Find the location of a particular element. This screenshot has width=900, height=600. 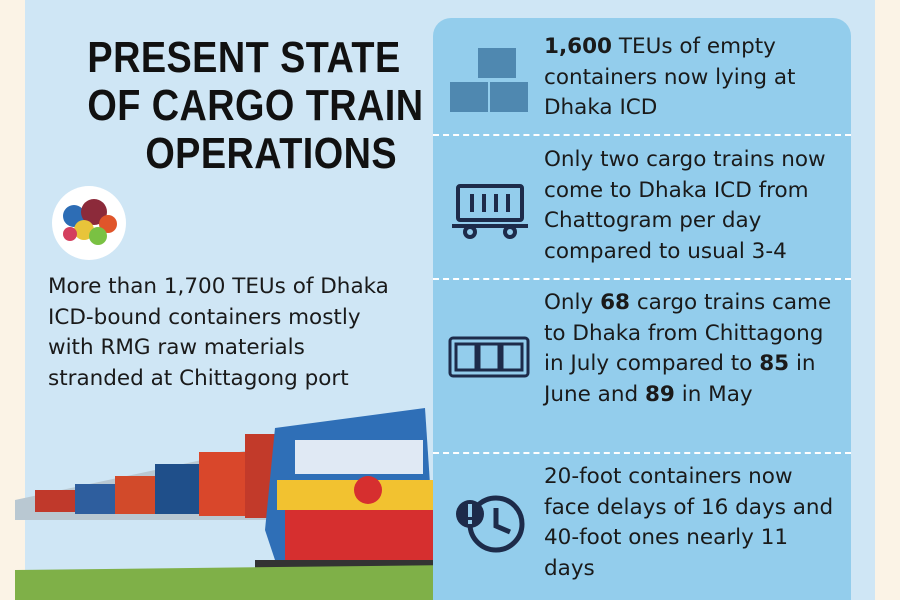

title: PRESENT STATE OF CARGO TRAIN OPERATIONS is located at coordinates (230, 105).